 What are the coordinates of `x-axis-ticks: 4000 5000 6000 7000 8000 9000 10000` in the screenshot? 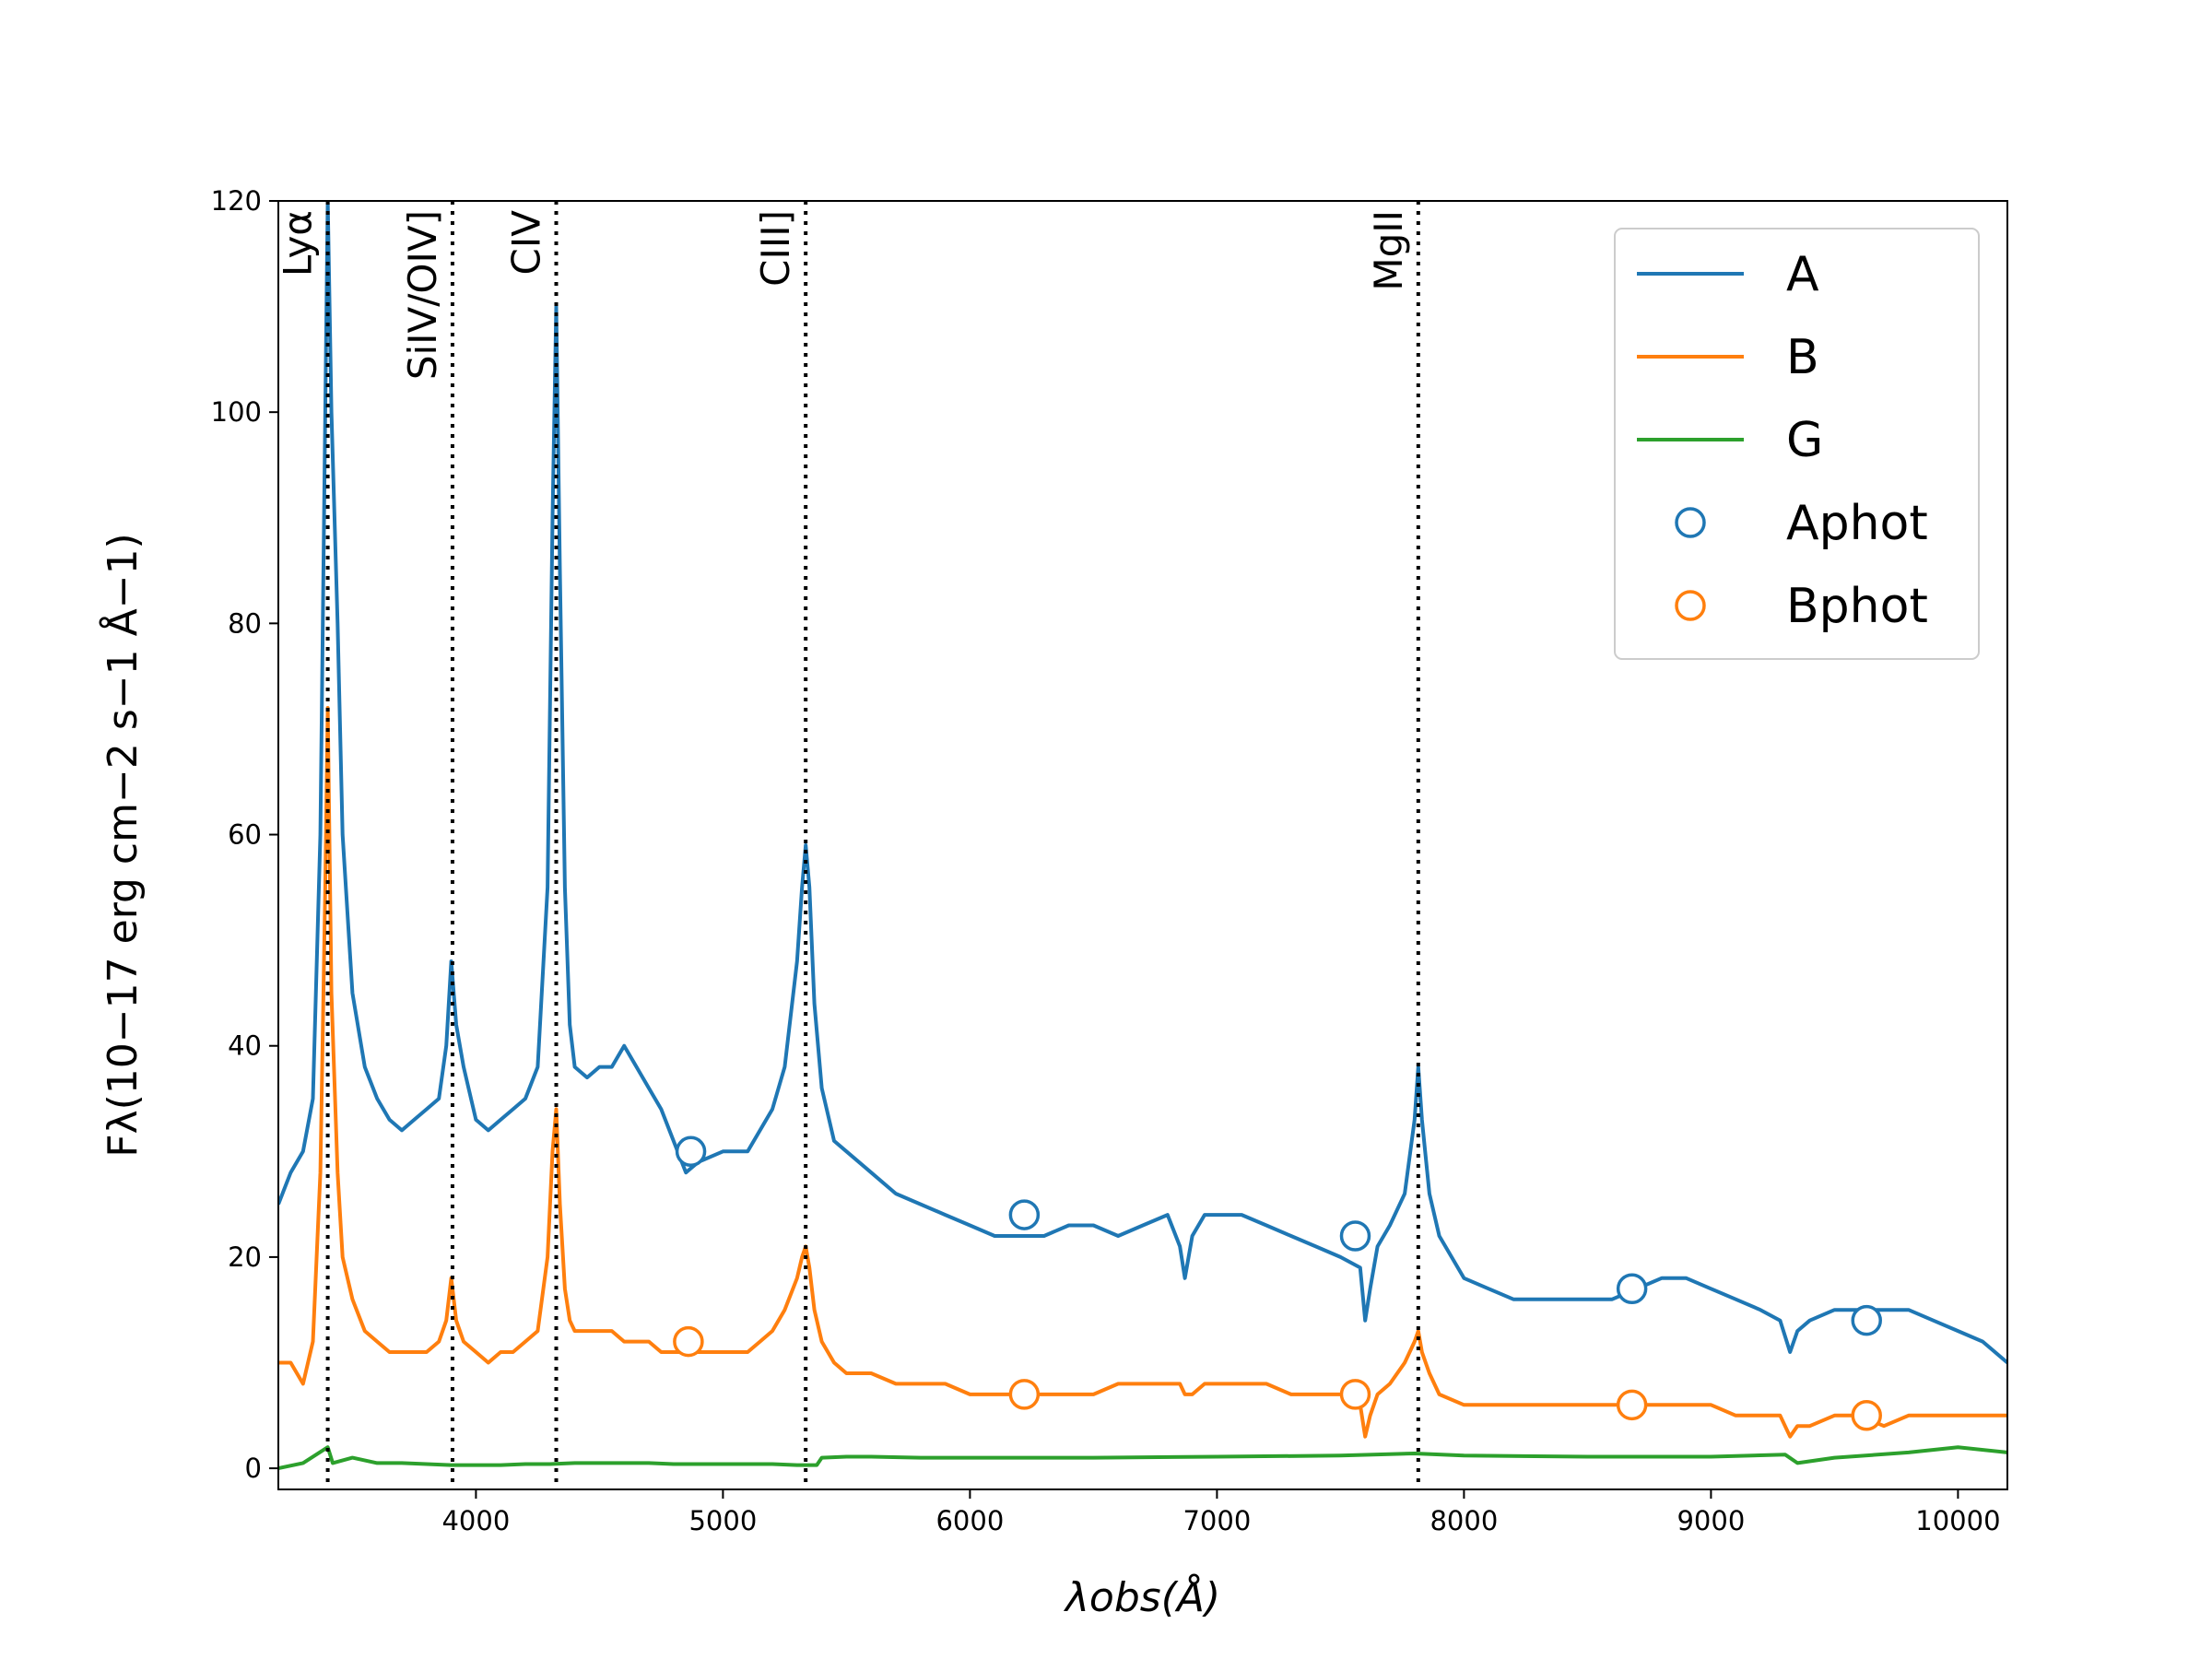 It's located at (1221, 1512).